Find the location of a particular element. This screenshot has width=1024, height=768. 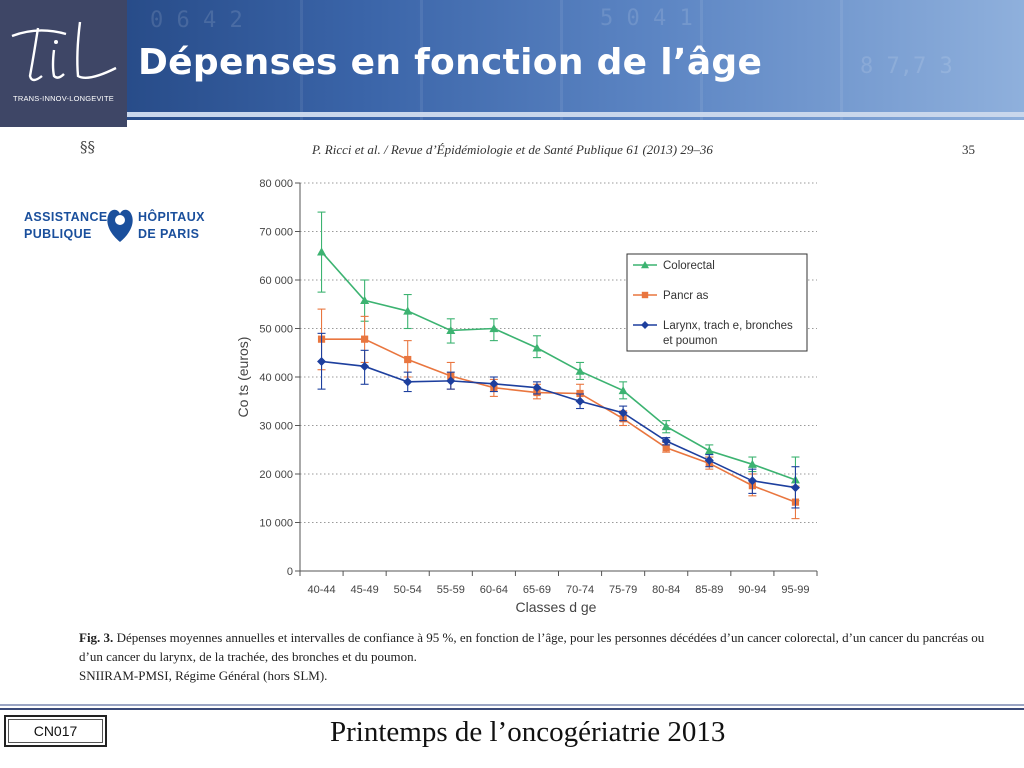

x-tick-label: 95-99 is located at coordinates (795, 590).